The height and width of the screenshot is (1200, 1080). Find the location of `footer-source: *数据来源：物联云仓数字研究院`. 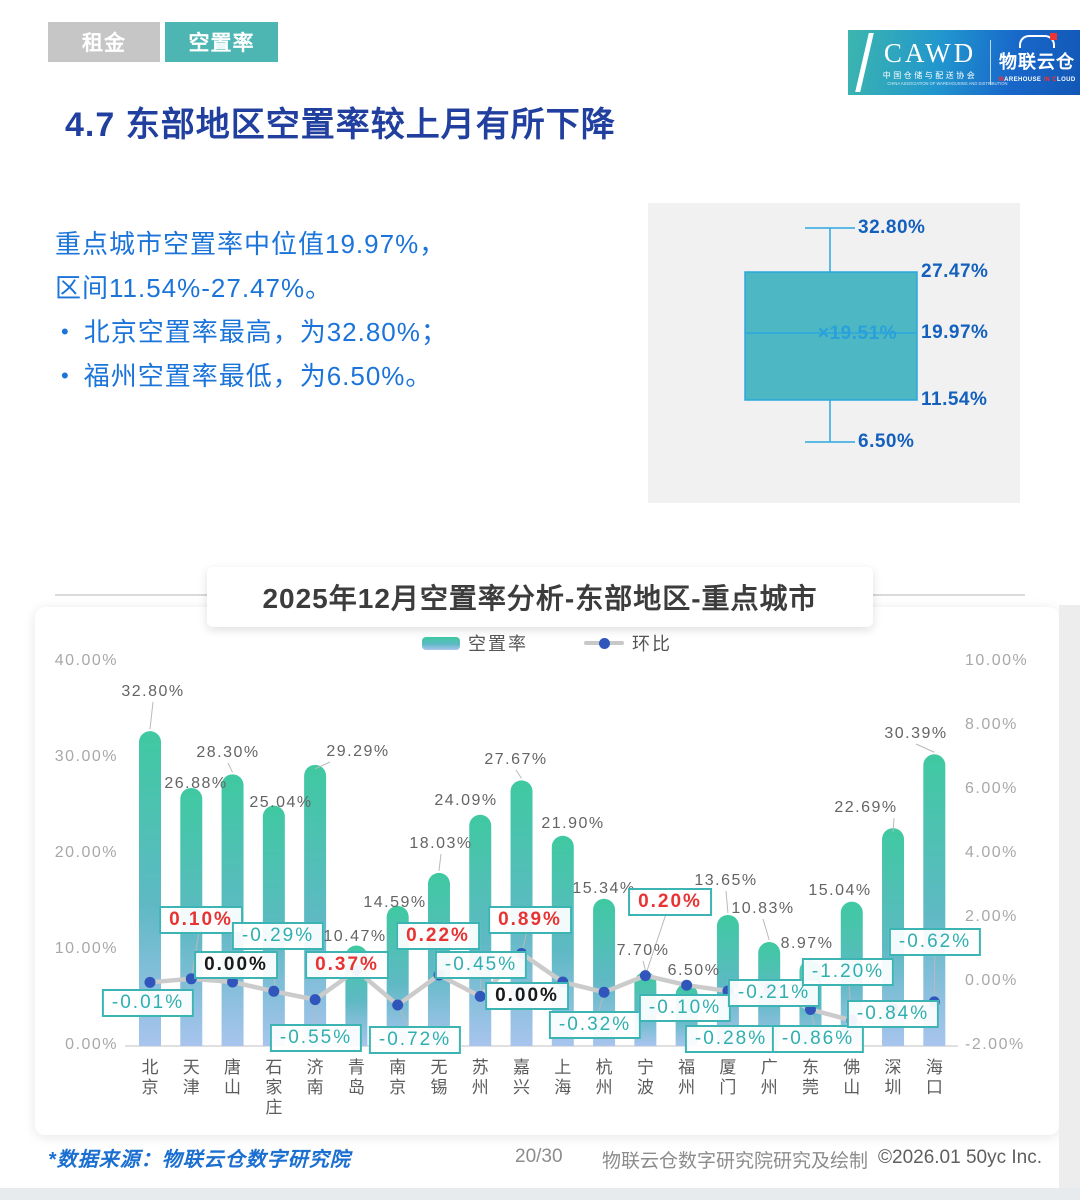

footer-source: *数据来源：物联云仓数字研究院 is located at coordinates (199, 1160).